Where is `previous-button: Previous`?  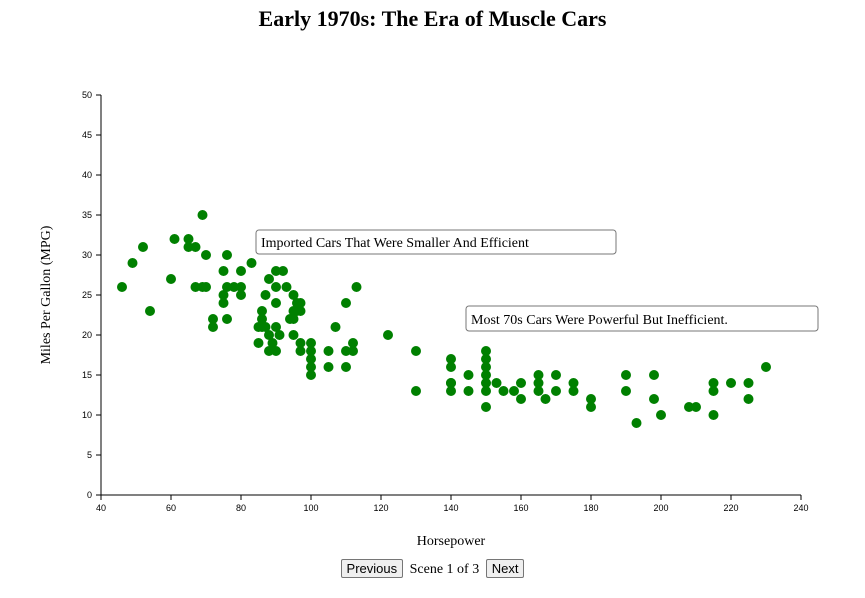
previous-button: Previous is located at coordinates (372, 568).